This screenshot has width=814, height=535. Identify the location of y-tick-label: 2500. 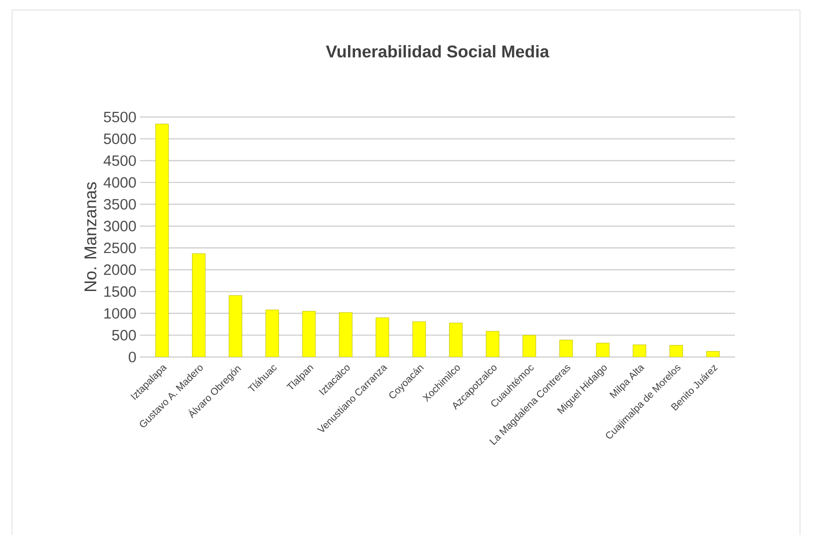
(120, 248).